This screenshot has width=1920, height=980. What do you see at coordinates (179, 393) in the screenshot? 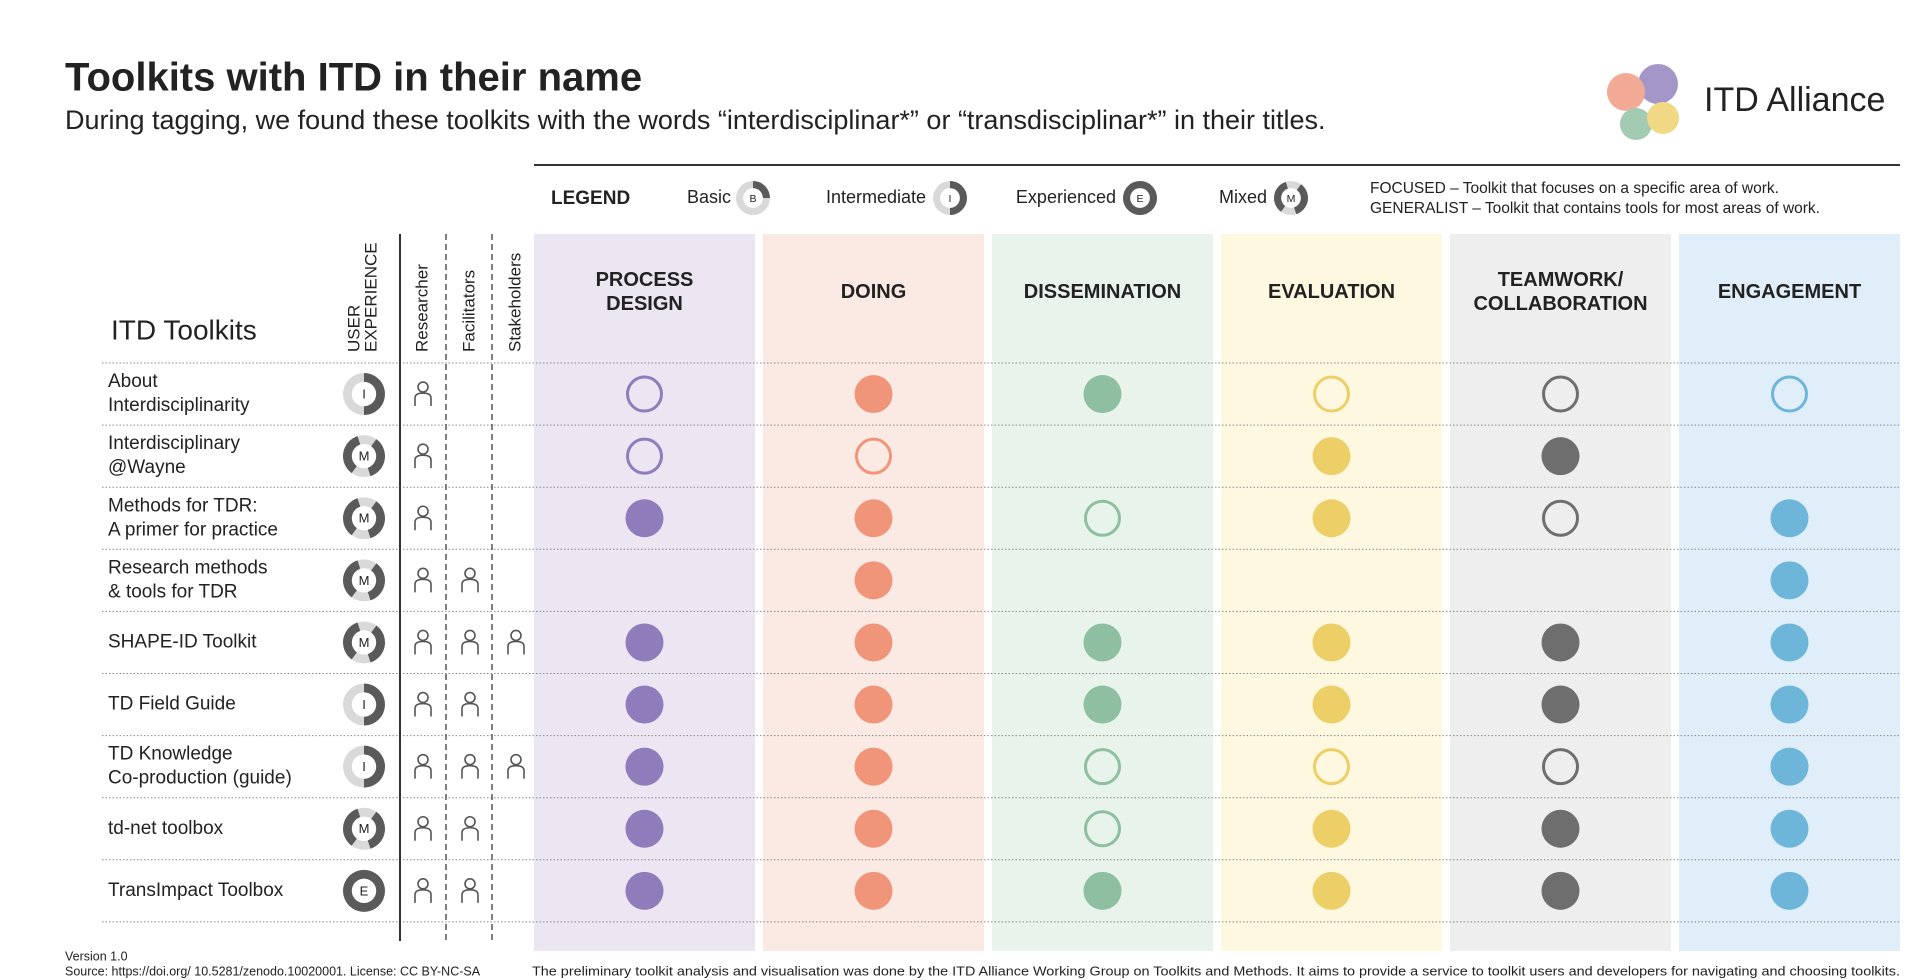
I see `toolkit-name: About Interdisciplinarity` at bounding box center [179, 393].